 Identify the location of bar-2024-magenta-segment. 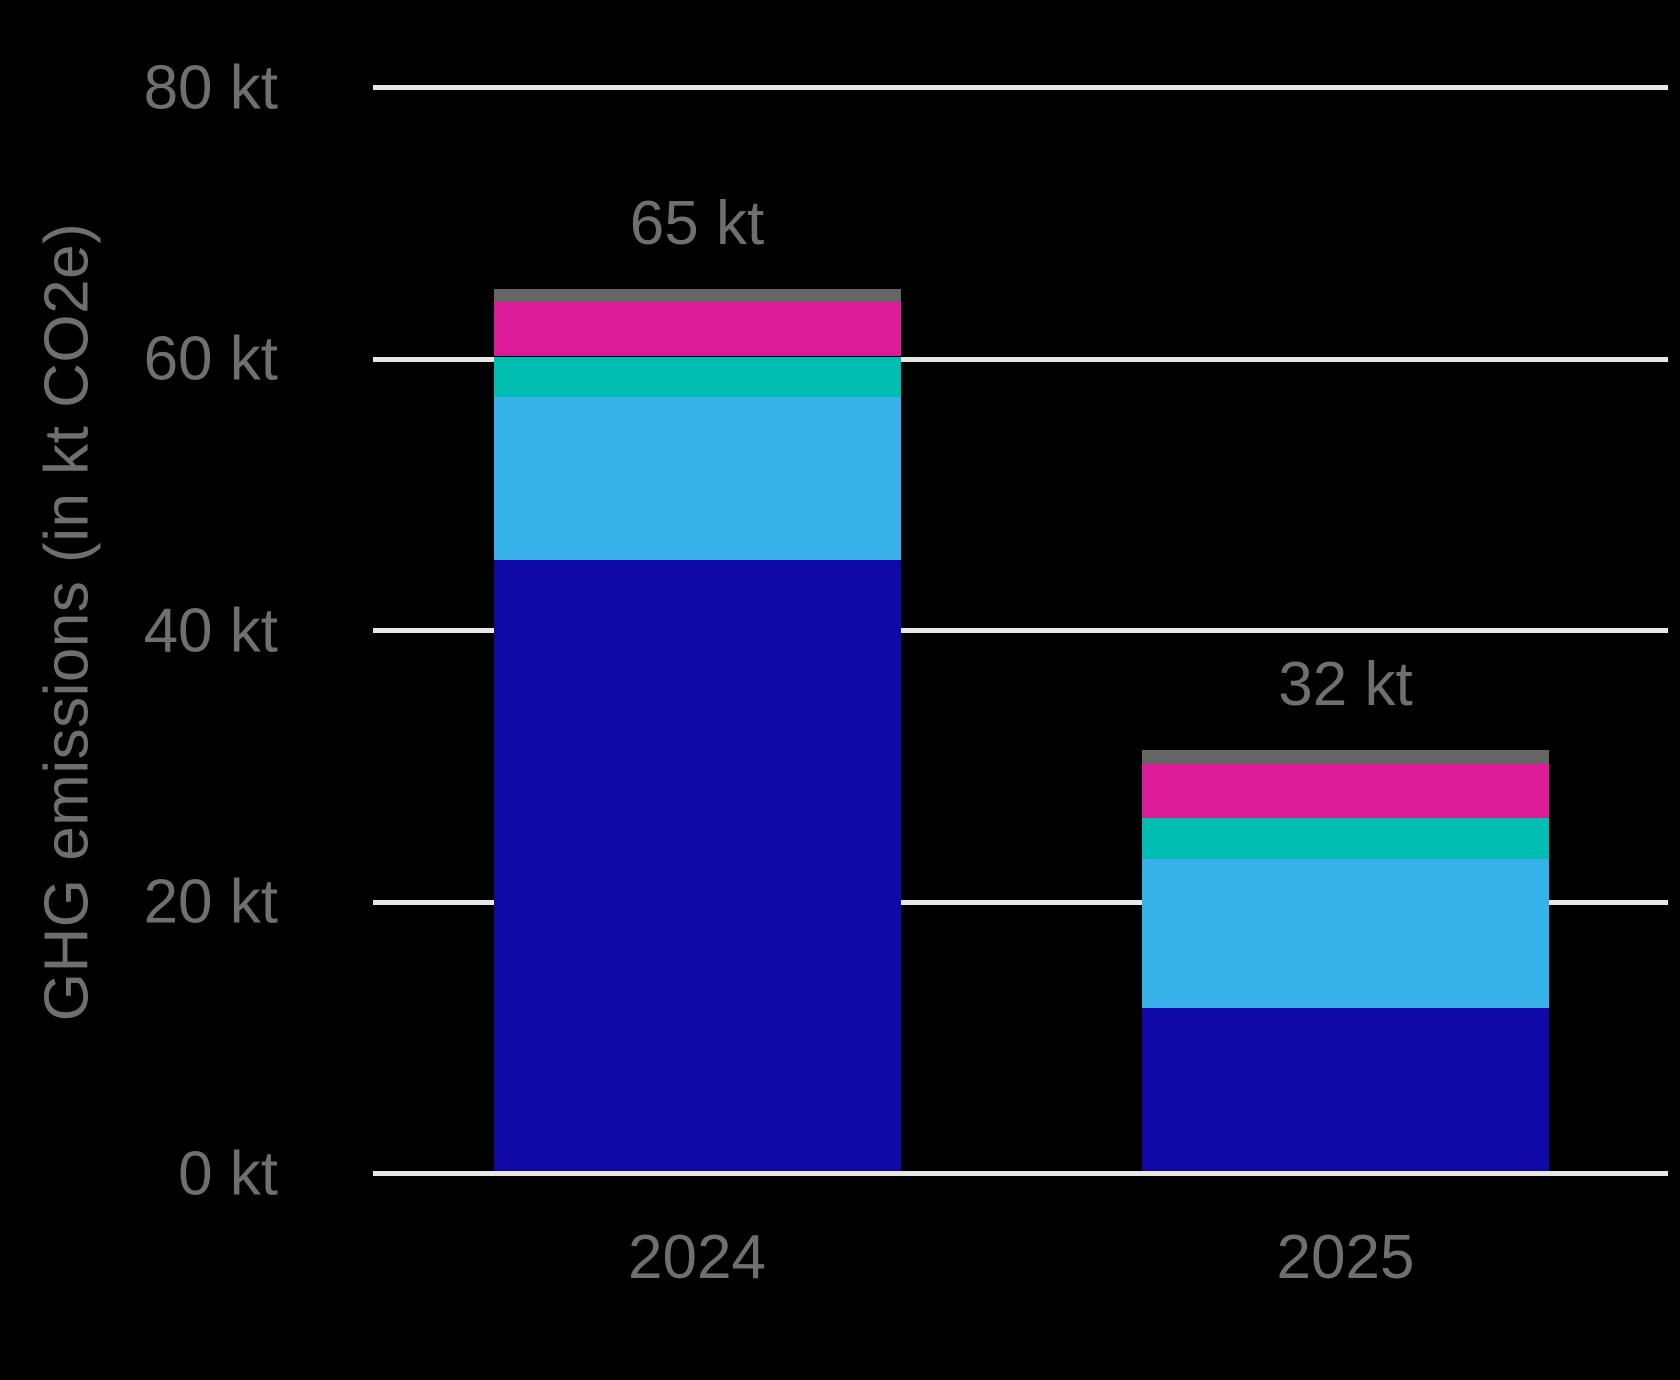
(697, 329).